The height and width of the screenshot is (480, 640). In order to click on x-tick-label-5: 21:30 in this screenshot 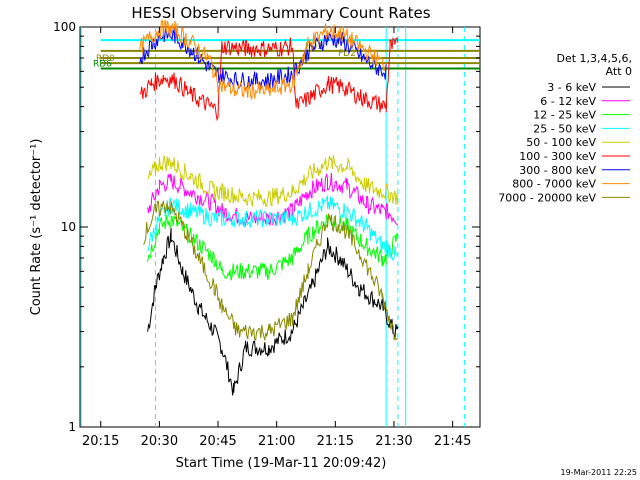, I will do `click(393, 441)`.